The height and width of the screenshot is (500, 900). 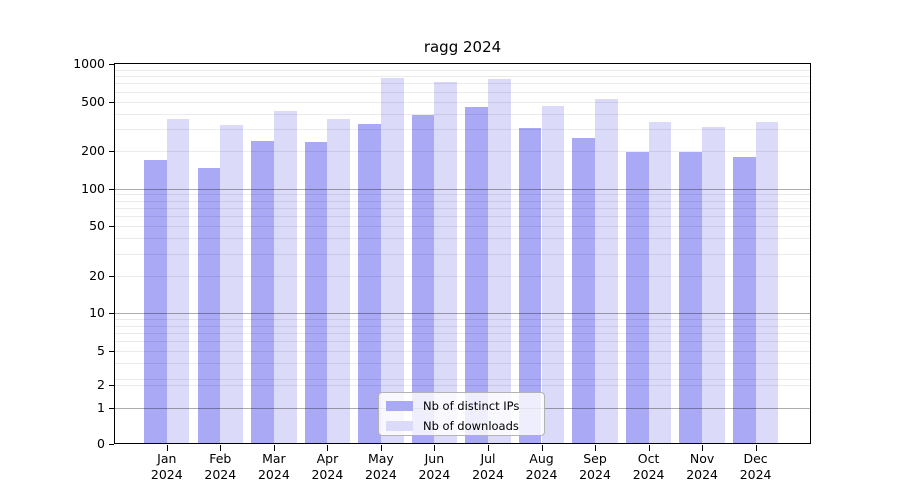 What do you see at coordinates (93, 151) in the screenshot?
I see `y-tick-label: 200` at bounding box center [93, 151].